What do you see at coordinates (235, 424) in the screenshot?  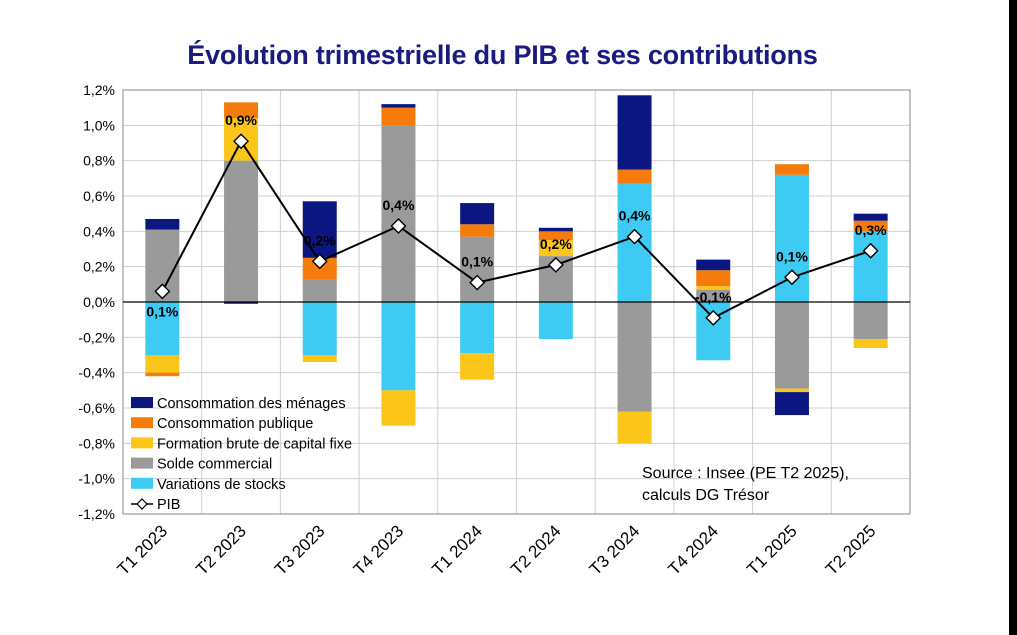 I see `legend-label: Consommation publique` at bounding box center [235, 424].